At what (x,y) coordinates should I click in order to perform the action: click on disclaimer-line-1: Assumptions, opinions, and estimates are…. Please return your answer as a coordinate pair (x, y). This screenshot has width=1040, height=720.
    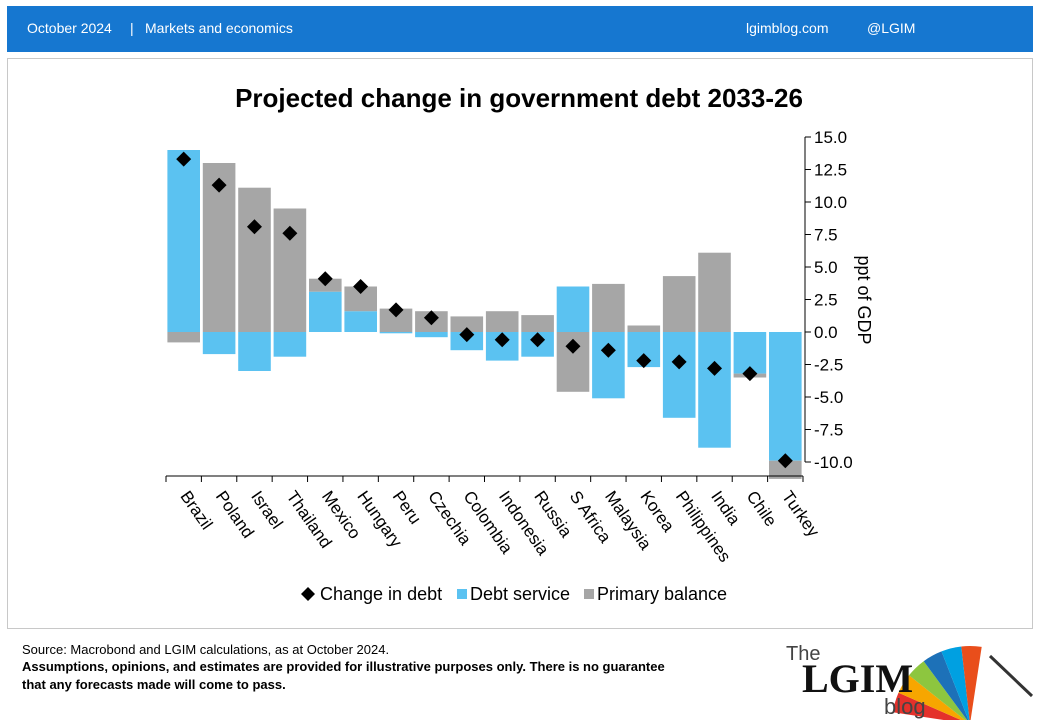
    Looking at the image, I should click on (343, 666).